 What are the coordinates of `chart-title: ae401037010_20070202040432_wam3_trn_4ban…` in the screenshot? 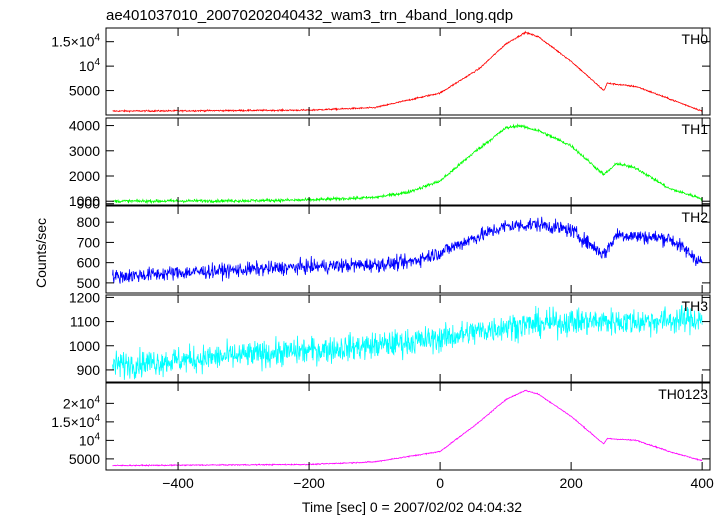 It's located at (309, 15).